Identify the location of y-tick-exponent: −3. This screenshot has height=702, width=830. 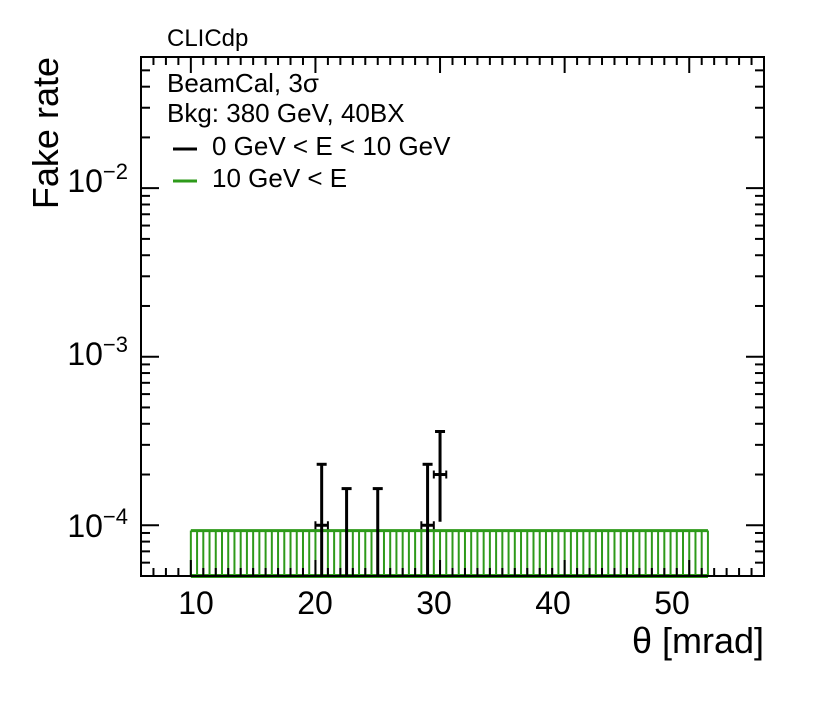
(115, 344).